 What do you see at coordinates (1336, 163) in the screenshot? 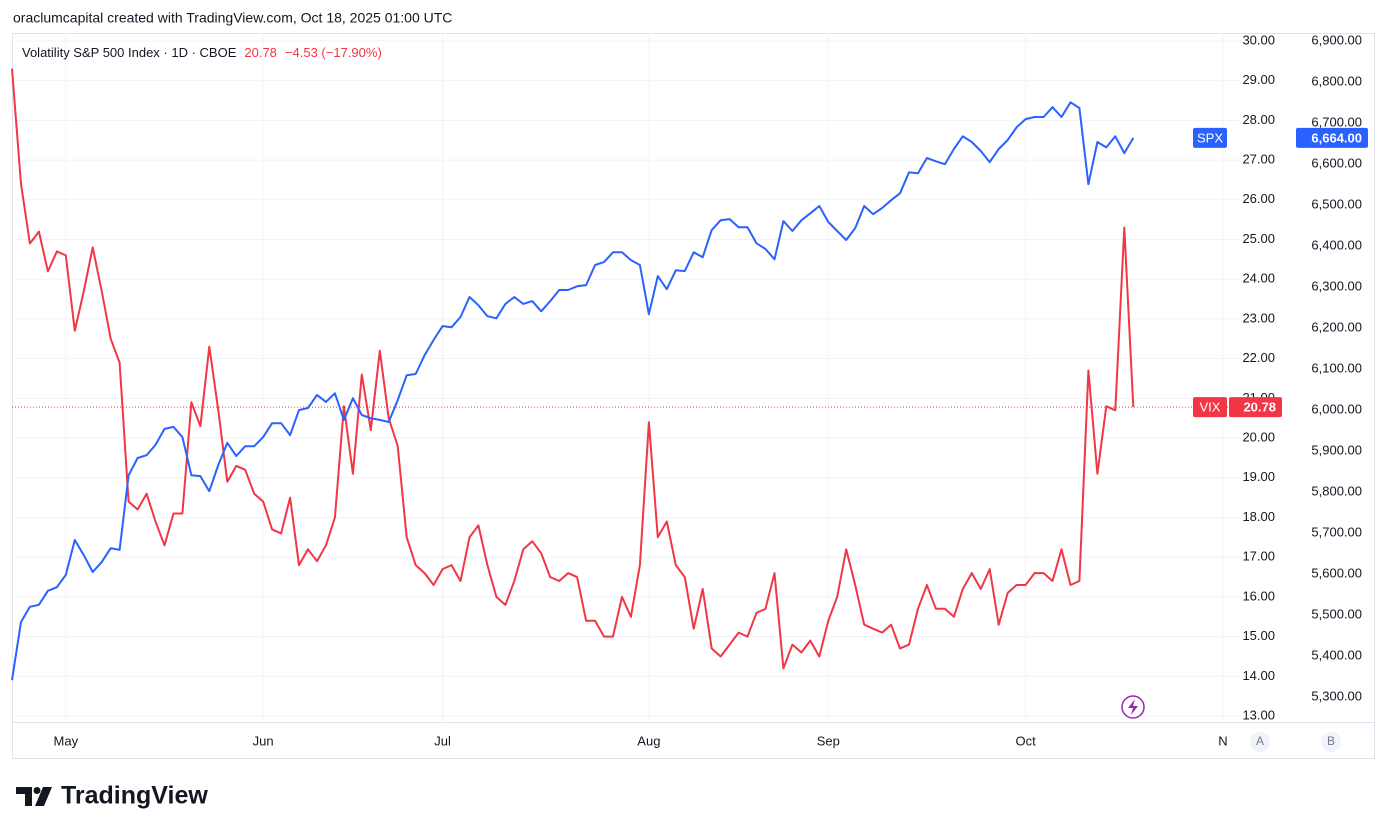
I see `y2-tick-label: 6,600.00` at bounding box center [1336, 163].